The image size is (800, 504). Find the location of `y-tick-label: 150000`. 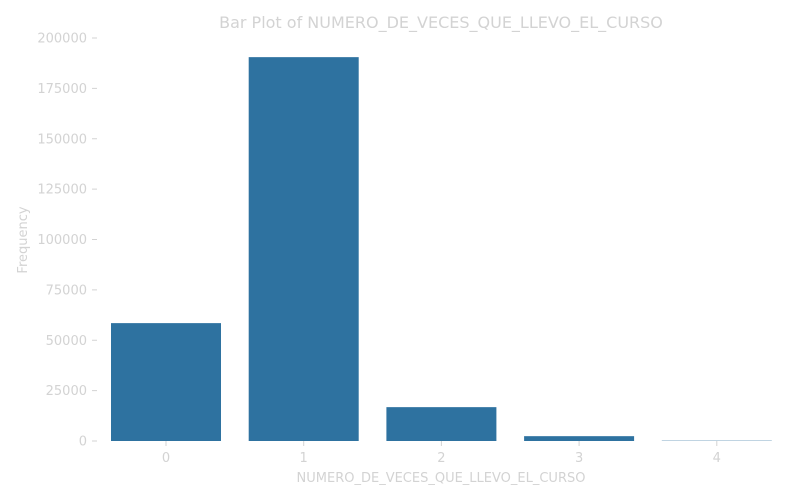

y-tick-label: 150000 is located at coordinates (62, 139).